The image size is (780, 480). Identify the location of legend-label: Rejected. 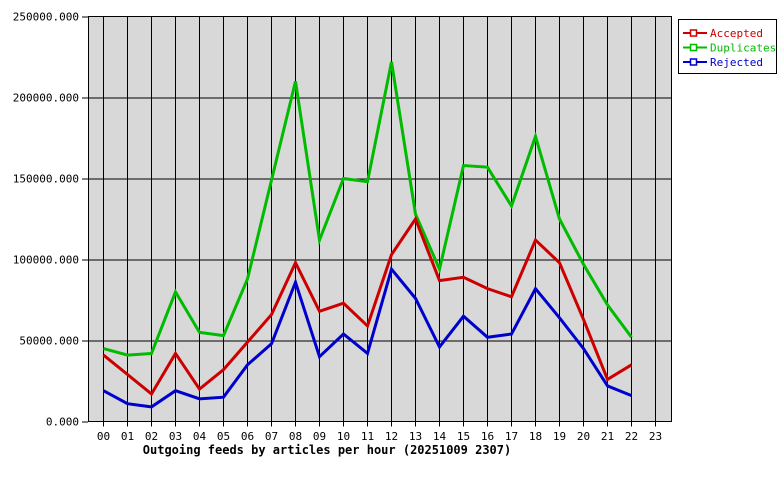
(736, 62).